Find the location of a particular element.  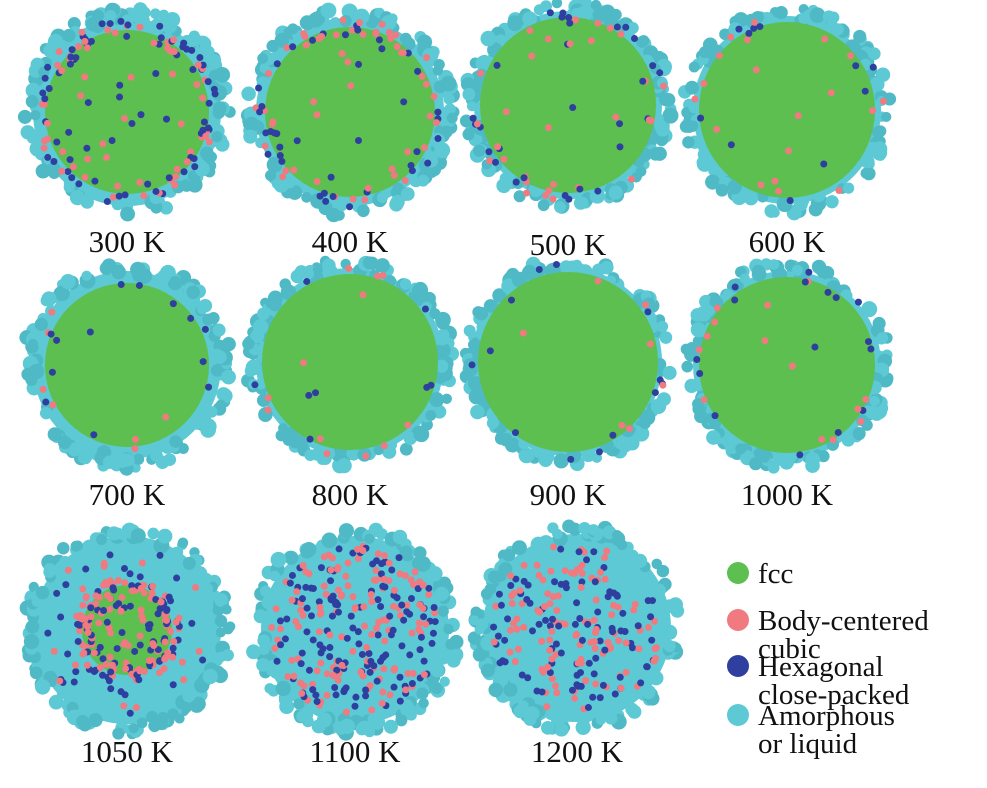

panel-label: 900 K is located at coordinates (568, 494).